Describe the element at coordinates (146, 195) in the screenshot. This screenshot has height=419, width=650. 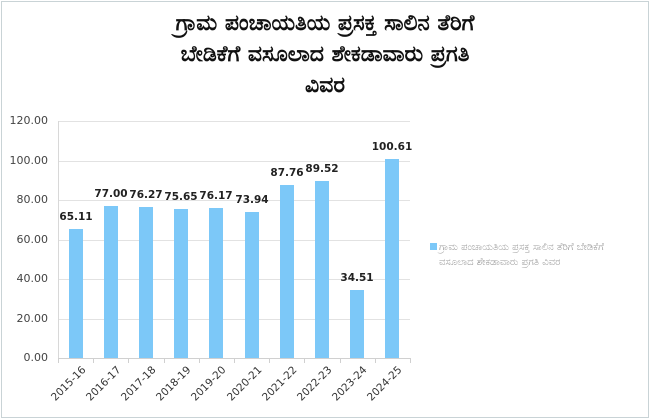
I see `data-label: 76.27` at that location.